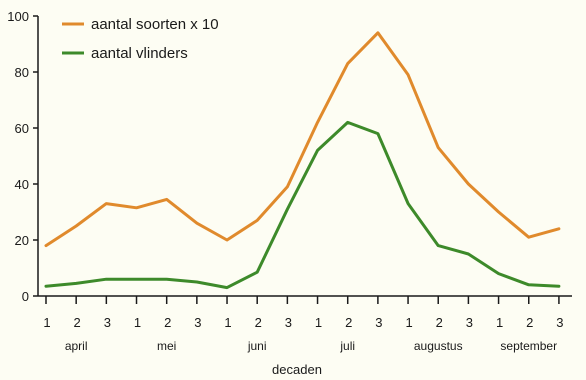 The height and width of the screenshot is (380, 586). I want to click on month-label: april, so click(76, 346).